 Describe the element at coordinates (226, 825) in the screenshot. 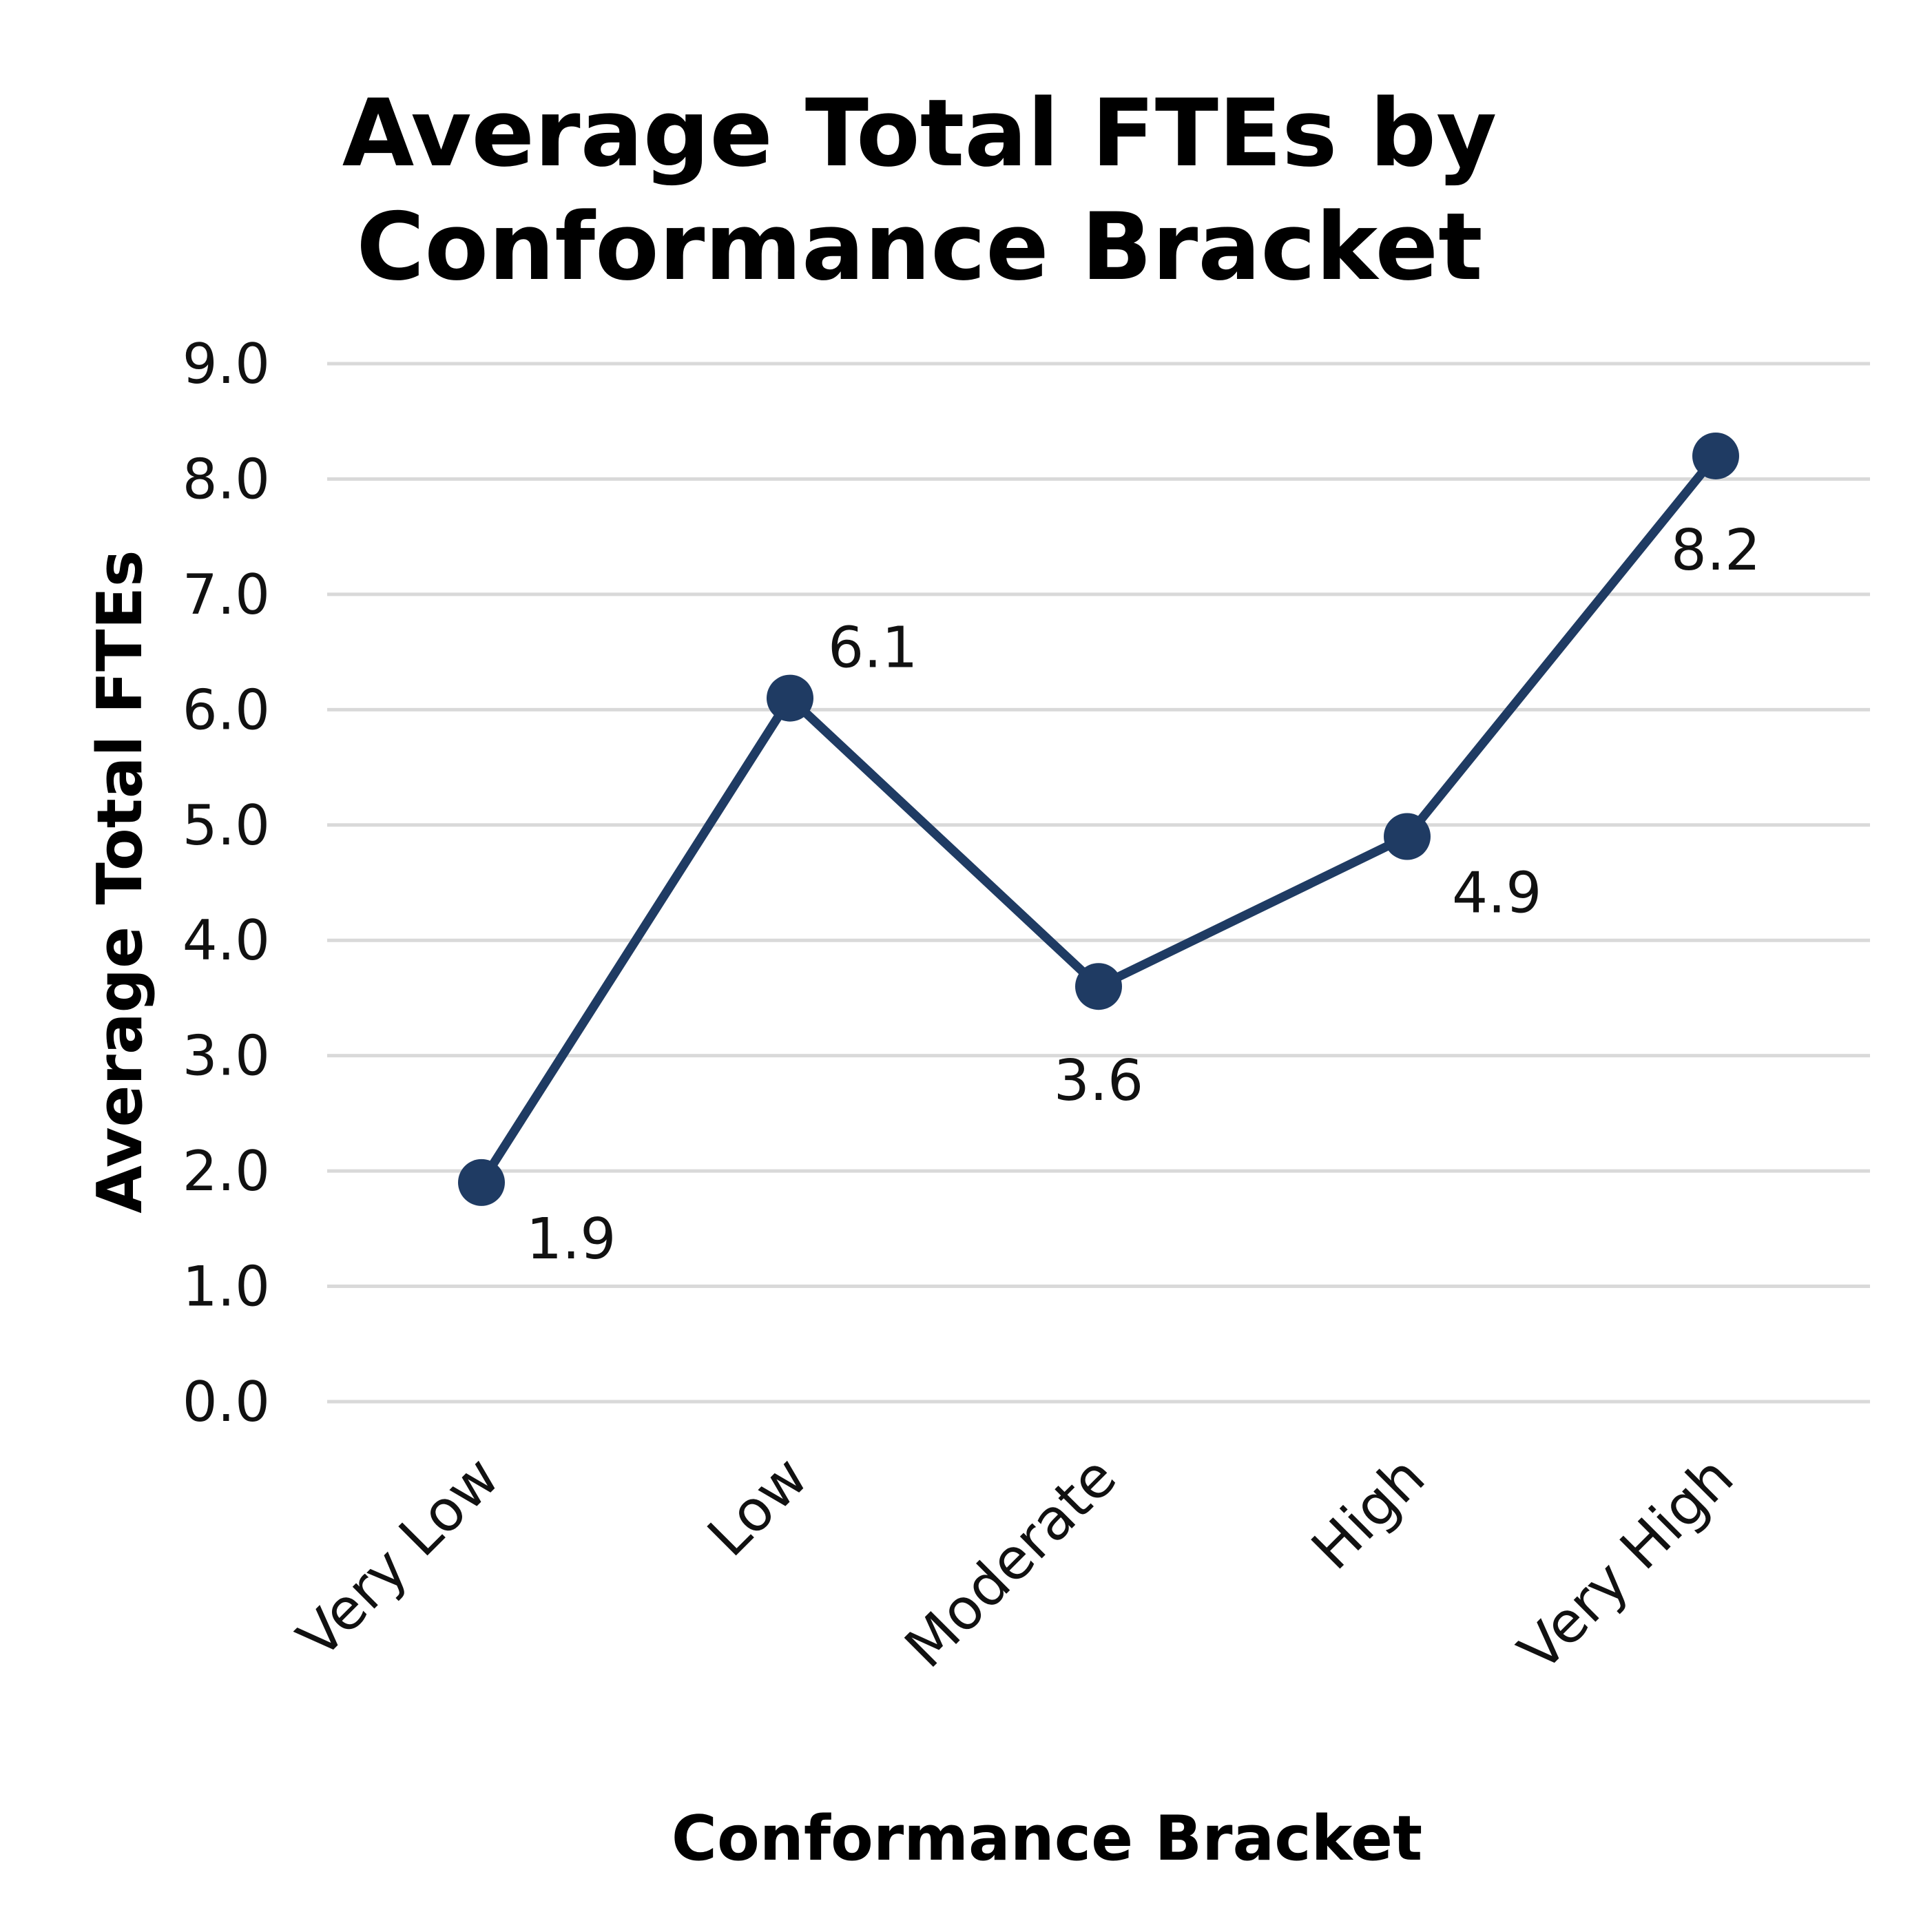

I see `y-tick-label: 5.0` at that location.